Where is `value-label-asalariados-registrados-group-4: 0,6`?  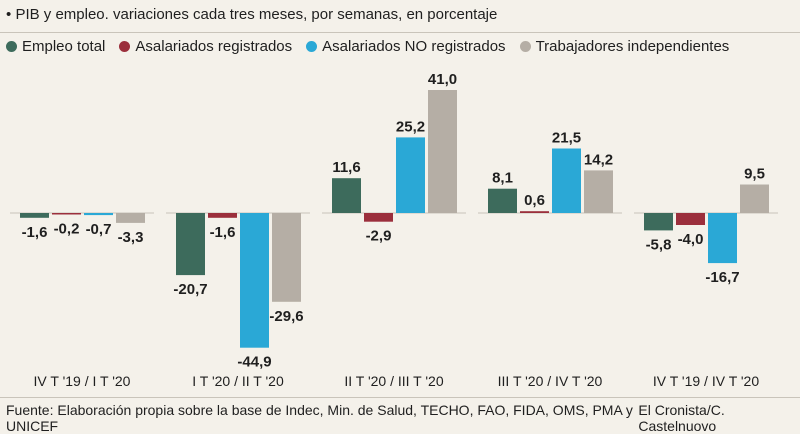
value-label-asalariados-registrados-group-4: 0,6 is located at coordinates (534, 200).